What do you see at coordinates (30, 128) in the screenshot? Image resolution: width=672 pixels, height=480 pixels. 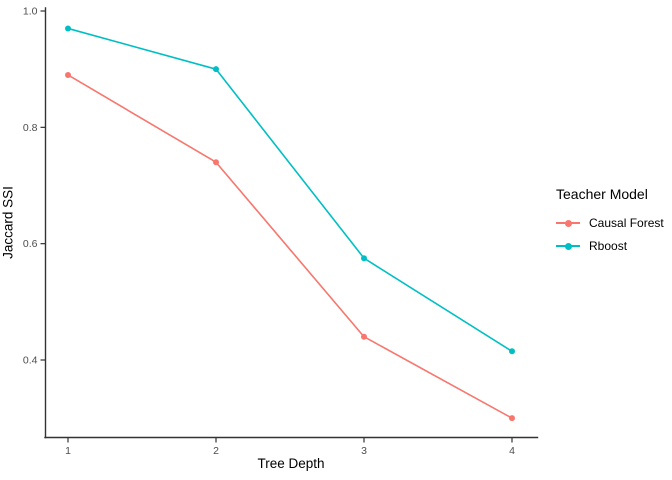 I see `y-tick-label: 0.8` at bounding box center [30, 128].